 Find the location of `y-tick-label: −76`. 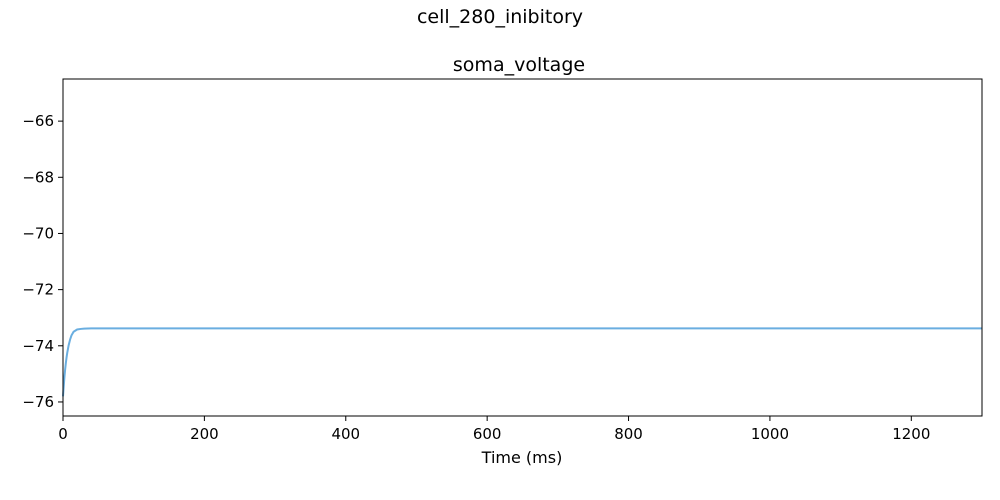

y-tick-label: −76 is located at coordinates (38, 402).